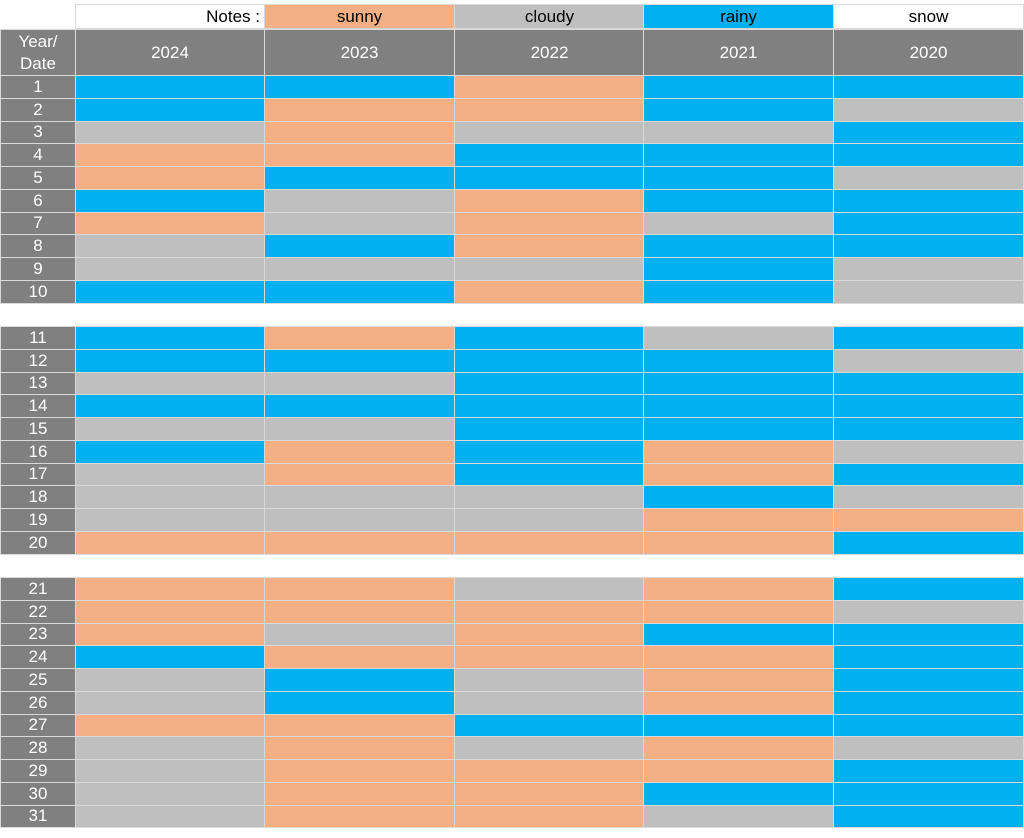 The width and height of the screenshot is (1024, 838). What do you see at coordinates (549, 155) in the screenshot?
I see `weather-cell-2022-4-rainy` at bounding box center [549, 155].